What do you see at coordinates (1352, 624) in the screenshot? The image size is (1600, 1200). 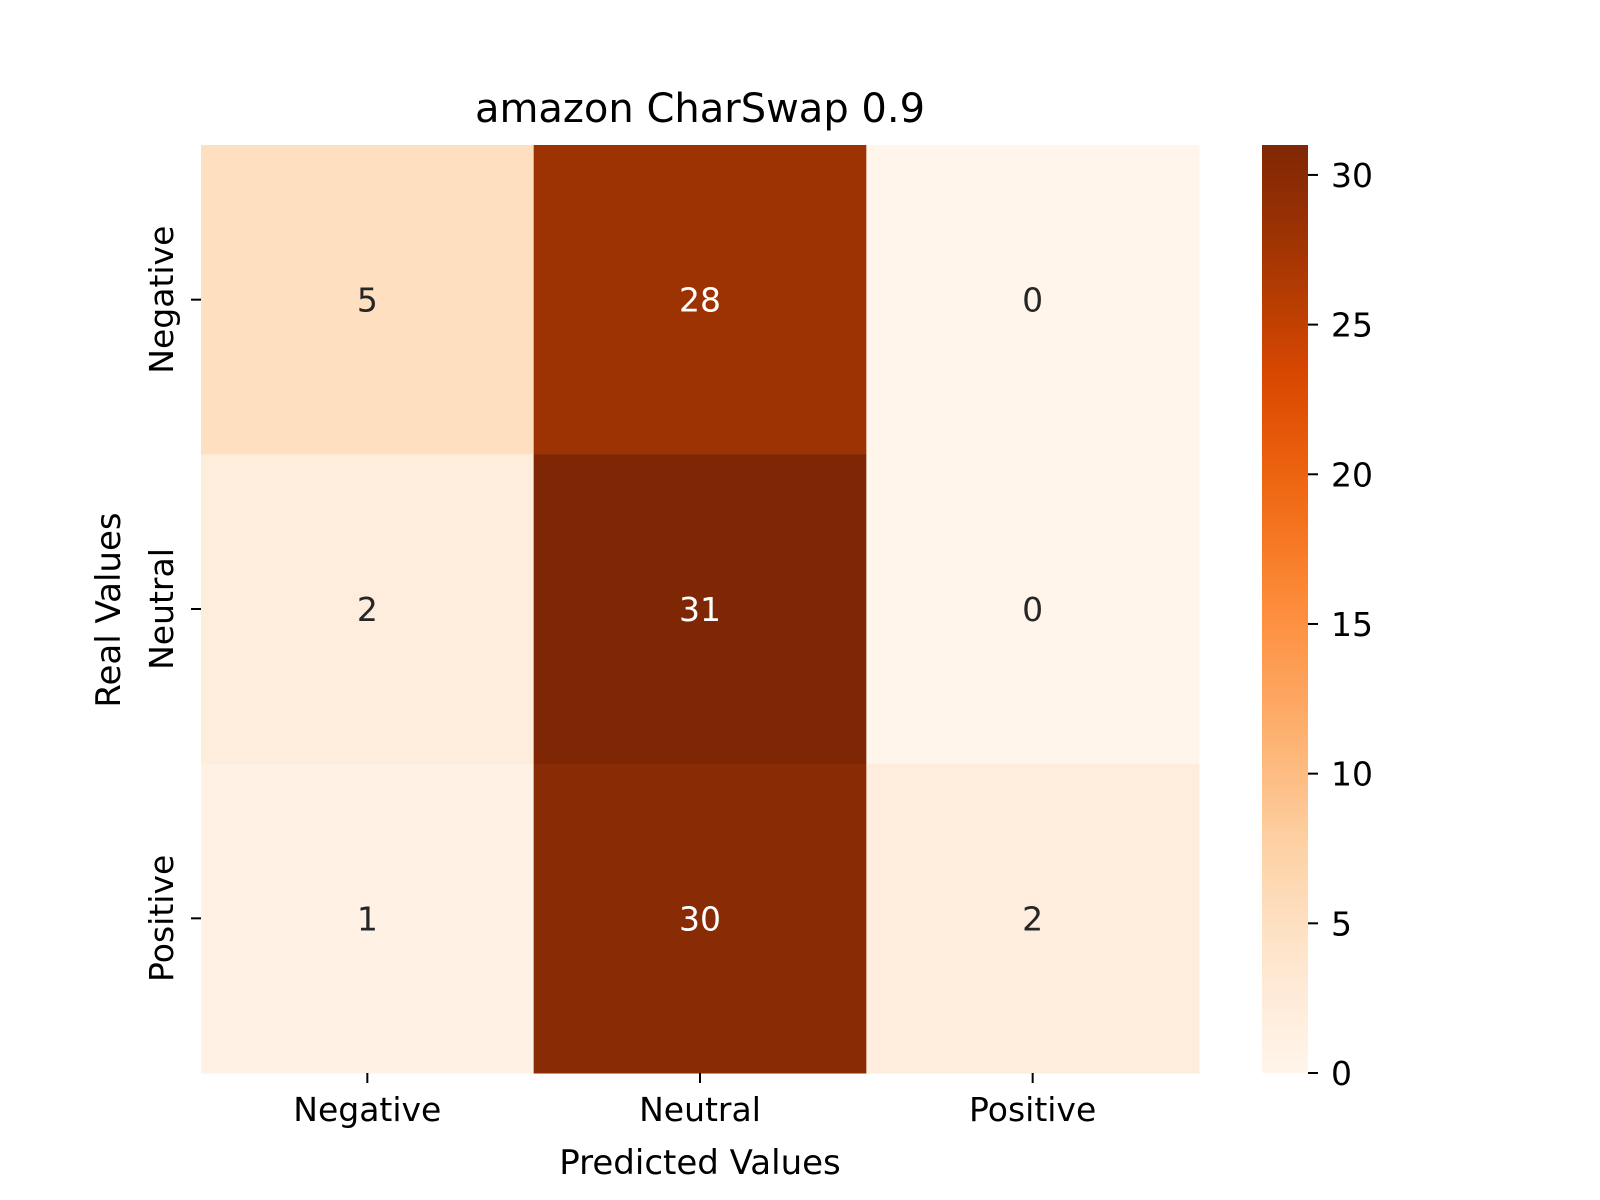 I see `colorbar-tick-label: 15` at bounding box center [1352, 624].